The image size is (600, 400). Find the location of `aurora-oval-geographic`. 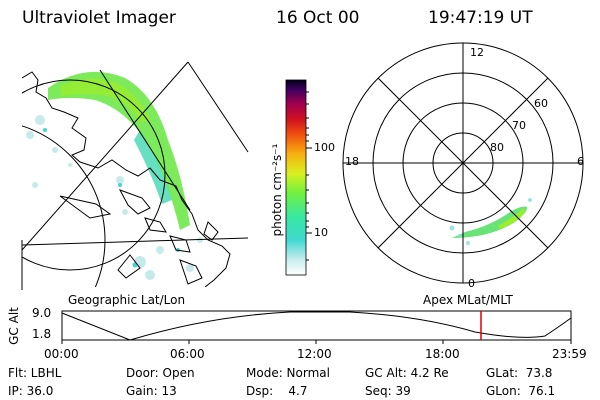

aurora-oval-geographic is located at coordinates (119, 151).